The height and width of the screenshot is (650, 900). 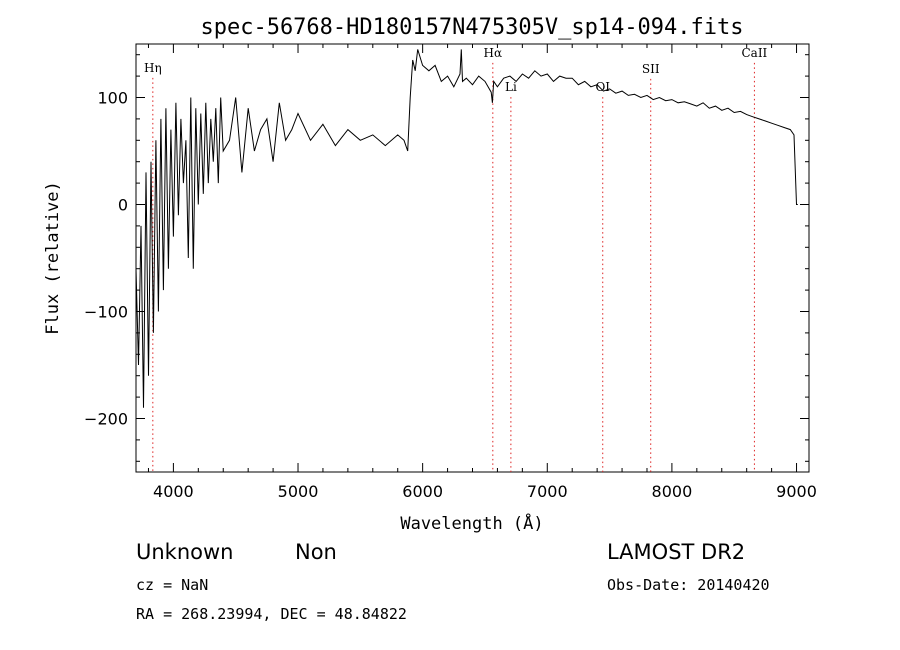 I want to click on survey-name: LAMOST DR2, so click(x=676, y=552).